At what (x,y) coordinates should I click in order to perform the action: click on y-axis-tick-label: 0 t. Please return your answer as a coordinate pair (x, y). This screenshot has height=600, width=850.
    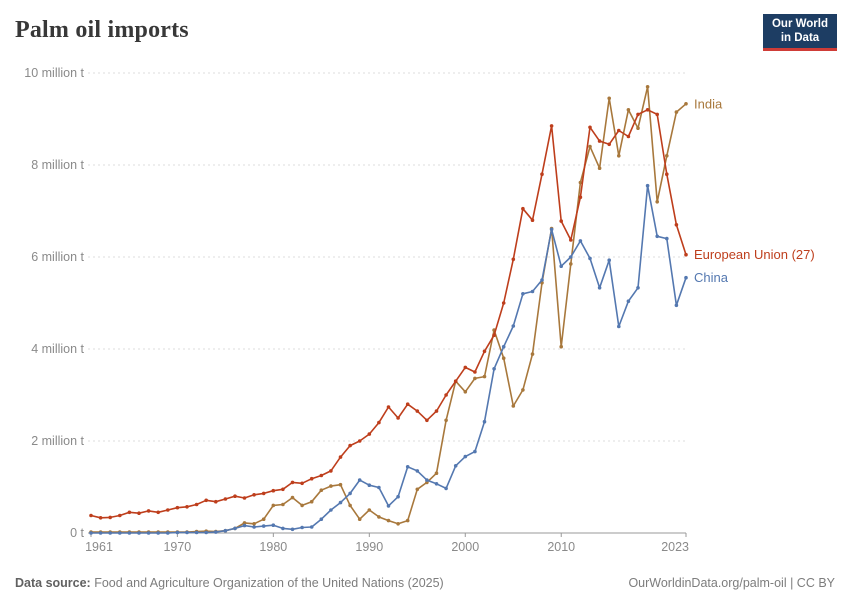
    Looking at the image, I should click on (77, 533).